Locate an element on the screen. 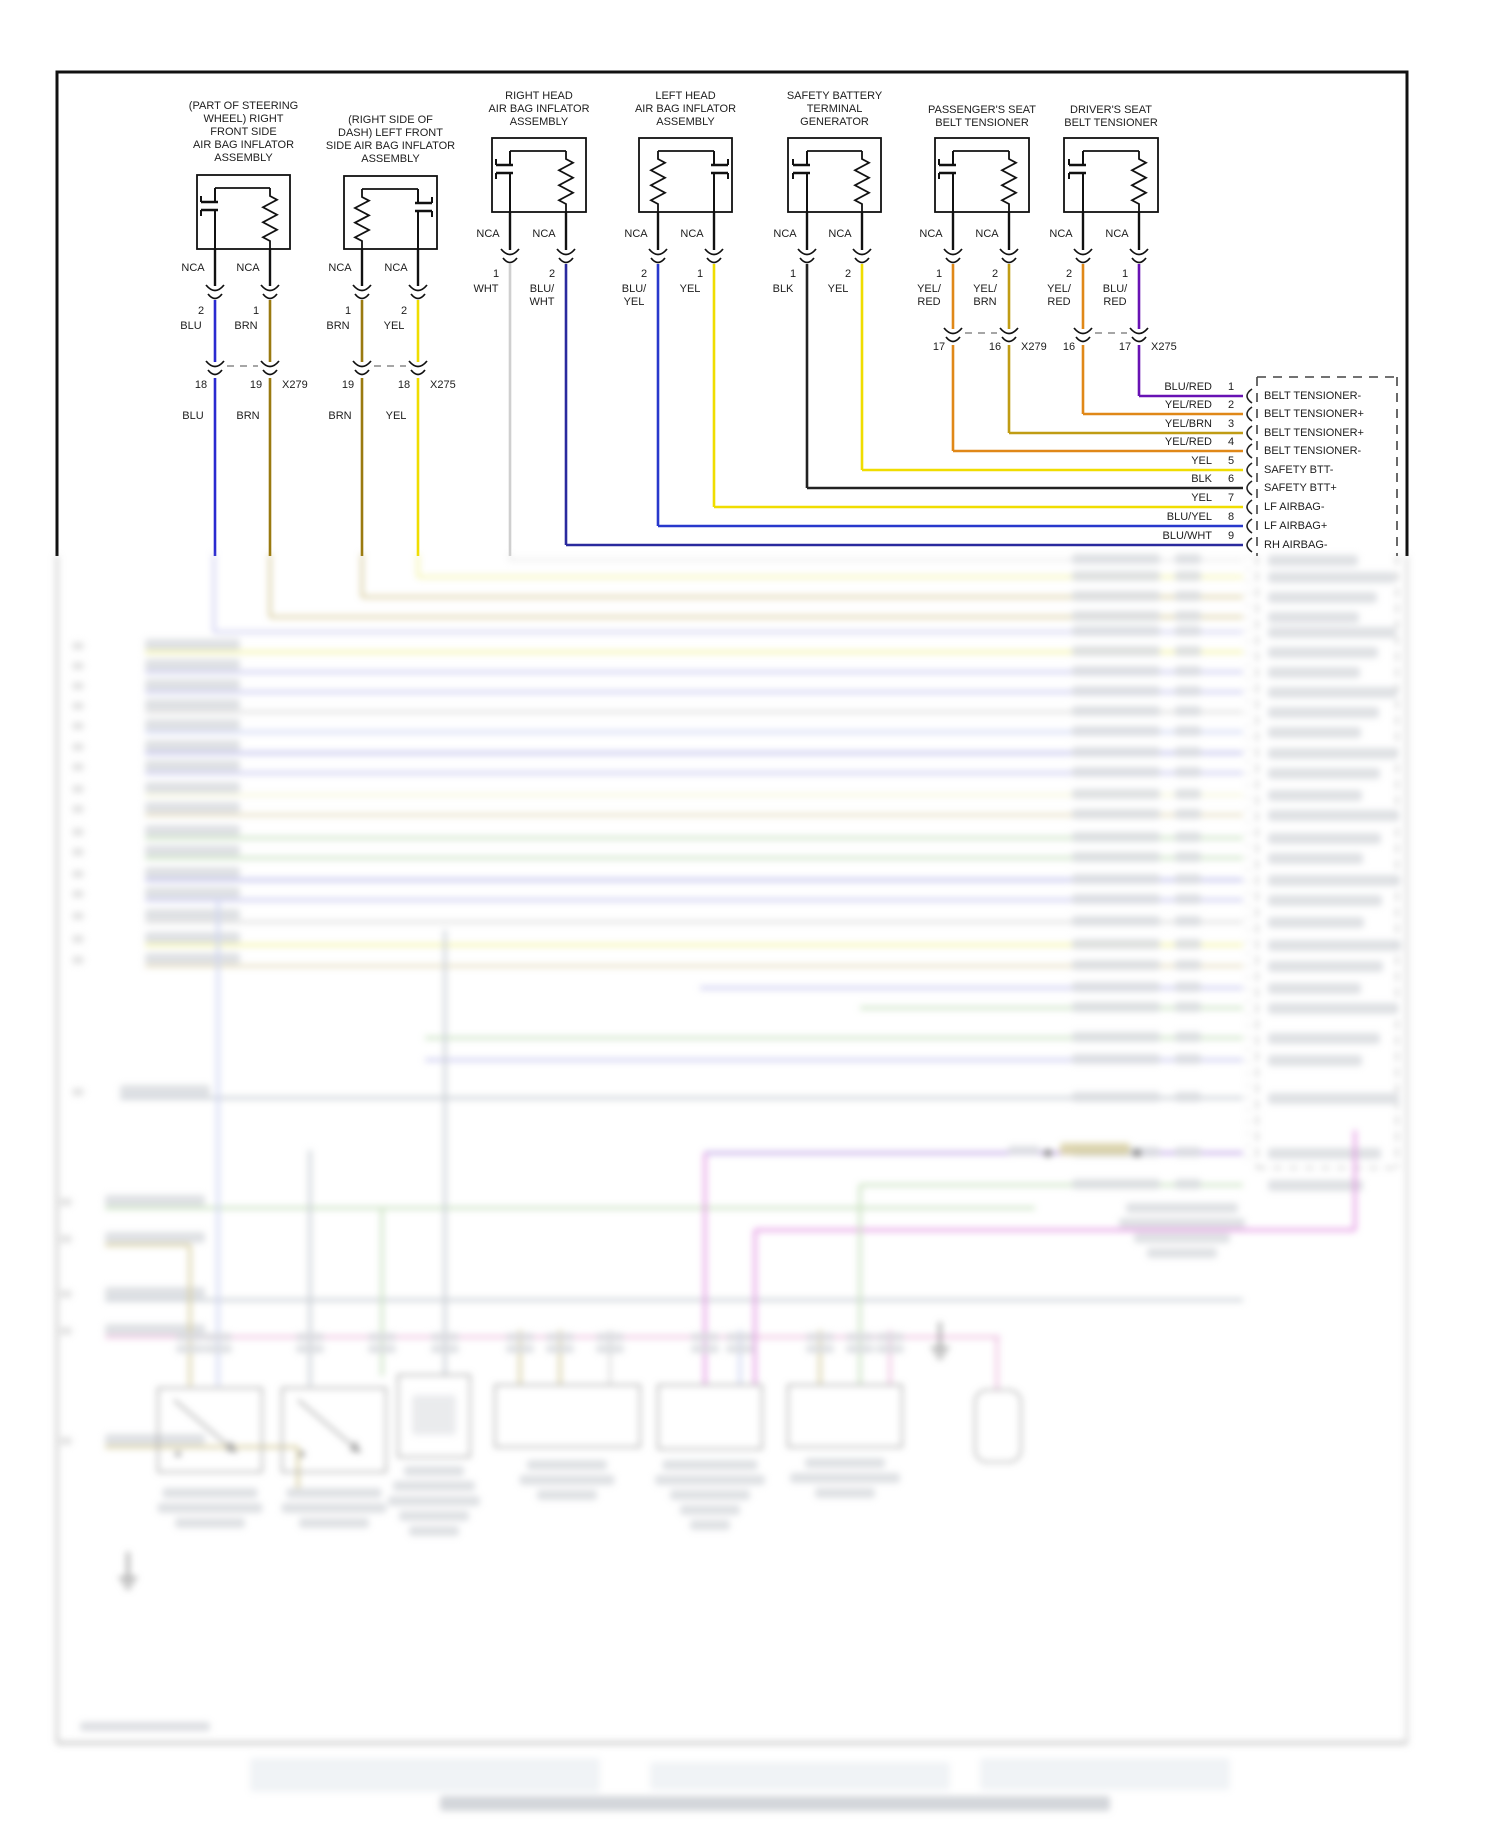 This screenshot has height=1828, width=1500. ecu-pin-number: 9 is located at coordinates (1231, 536).